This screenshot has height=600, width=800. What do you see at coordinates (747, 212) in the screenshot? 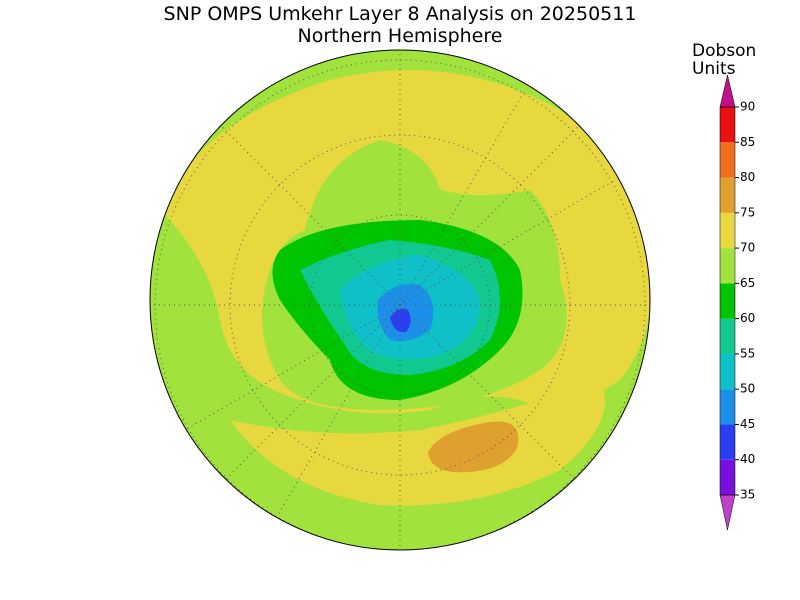
I see `colorbar-tick-label: 75` at bounding box center [747, 212].